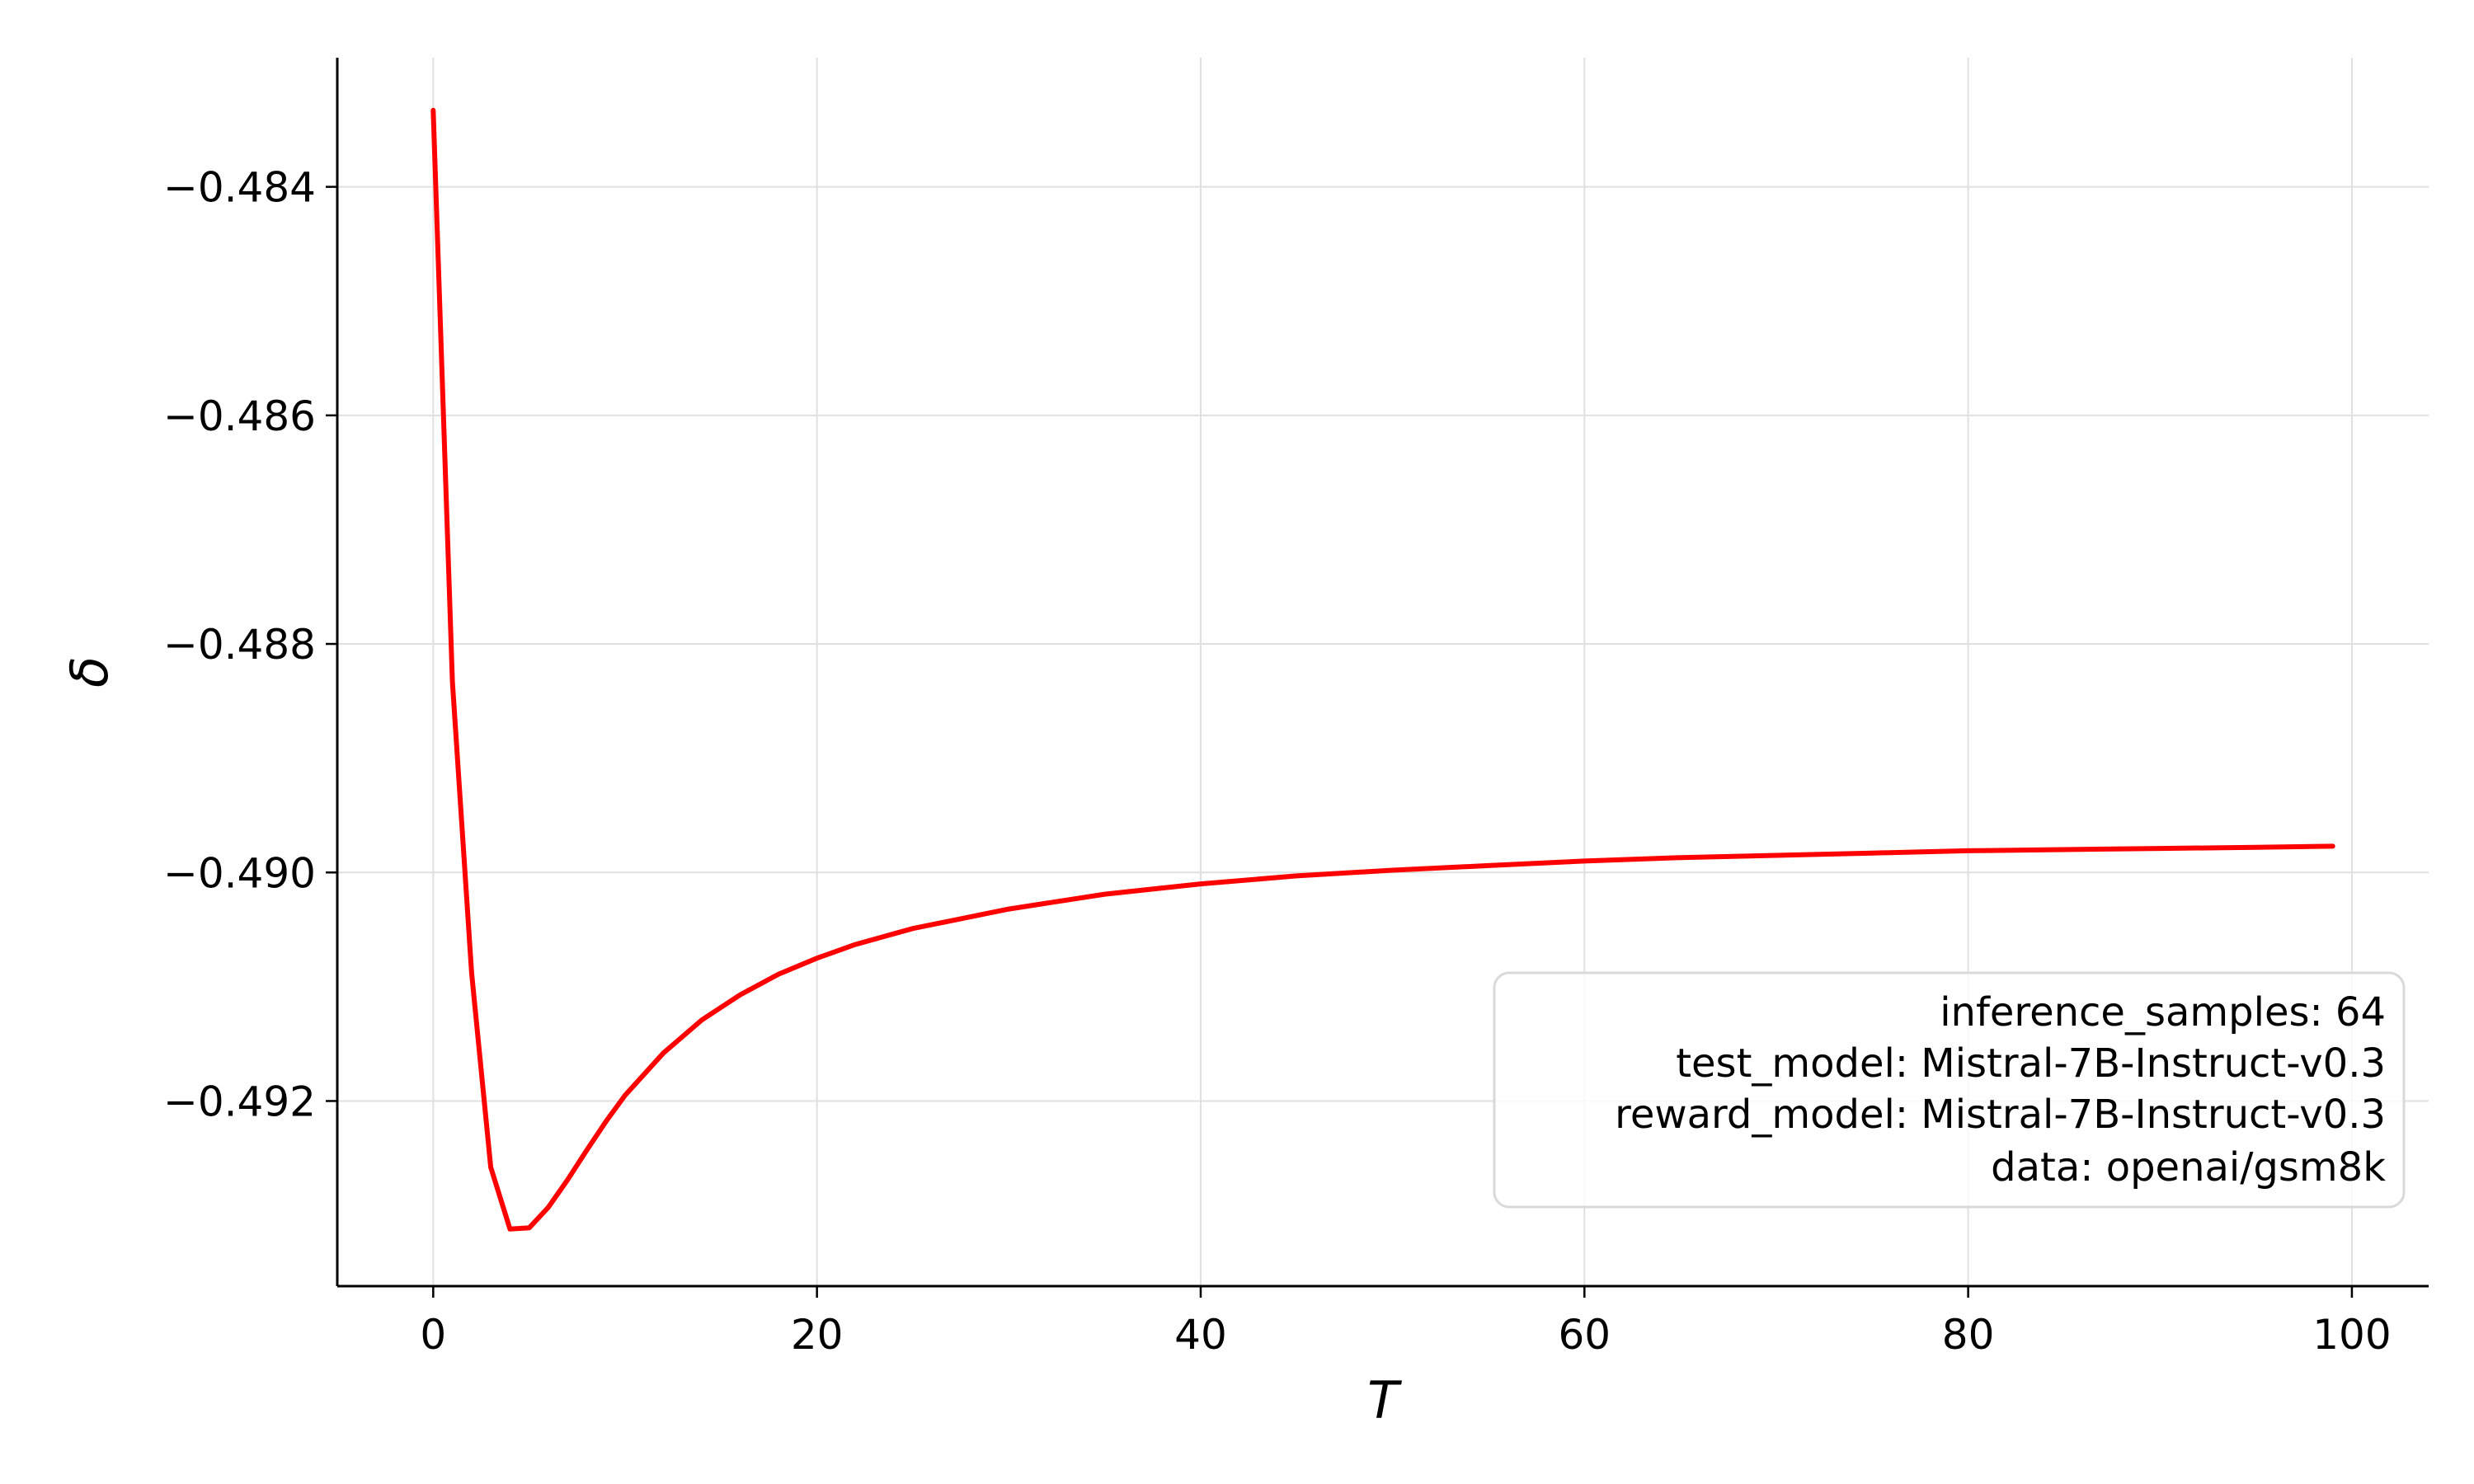 The height and width of the screenshot is (1484, 2474). I want to click on y-tick-label: −0.484, so click(239, 188).